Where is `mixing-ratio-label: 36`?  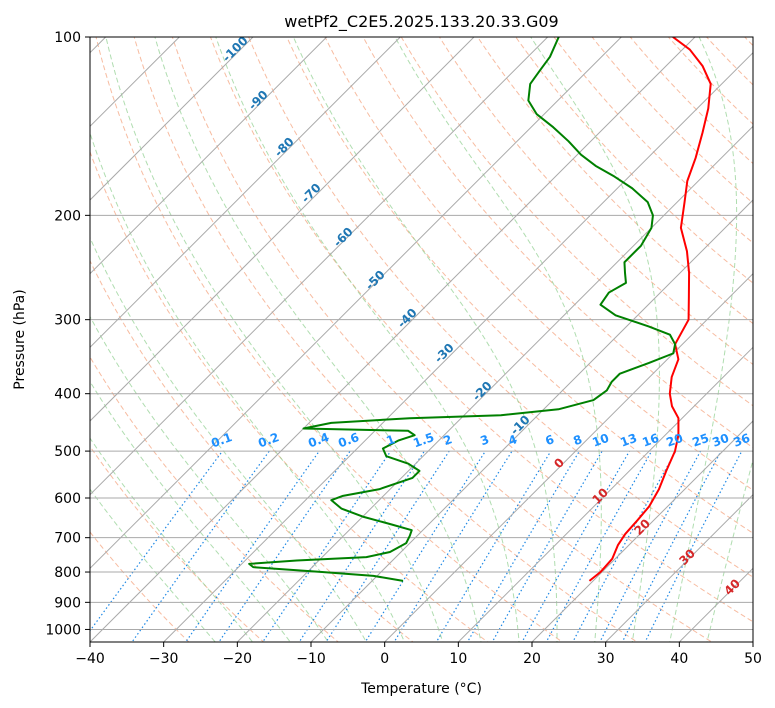 mixing-ratio-label: 36 is located at coordinates (741, 440).